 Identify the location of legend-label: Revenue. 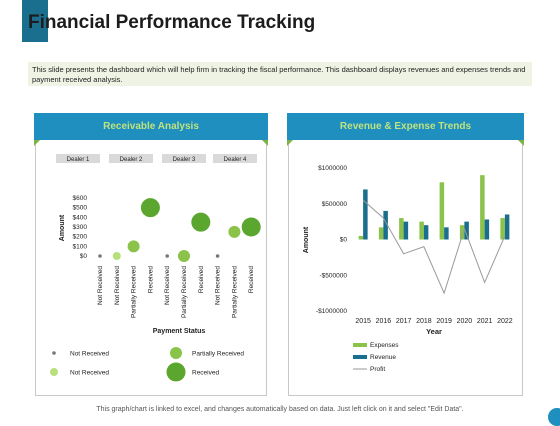
(383, 357).